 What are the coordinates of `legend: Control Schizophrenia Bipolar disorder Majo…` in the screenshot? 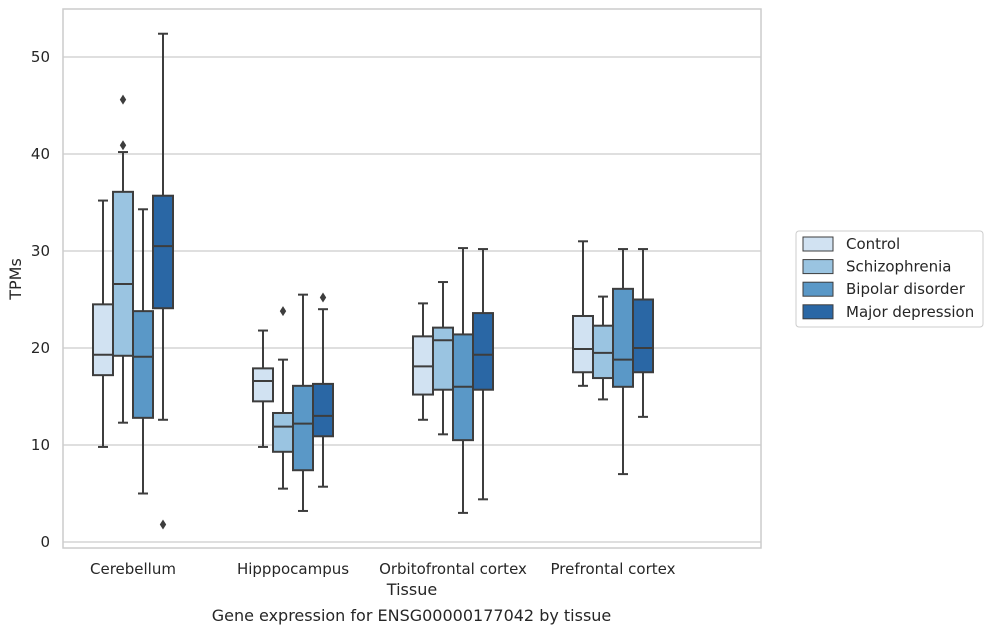 It's located at (889, 279).